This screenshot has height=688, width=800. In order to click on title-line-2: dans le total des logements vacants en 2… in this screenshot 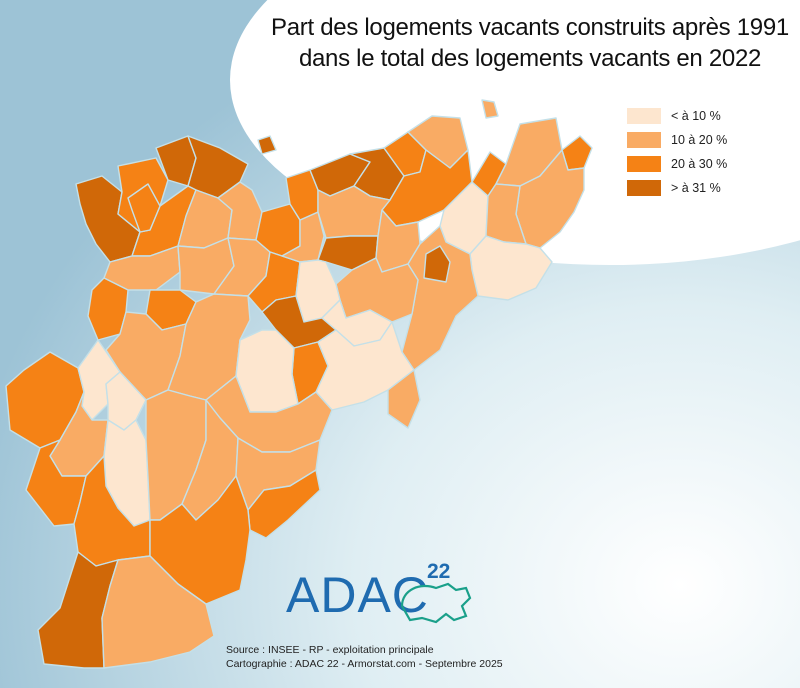, I will do `click(530, 58)`.